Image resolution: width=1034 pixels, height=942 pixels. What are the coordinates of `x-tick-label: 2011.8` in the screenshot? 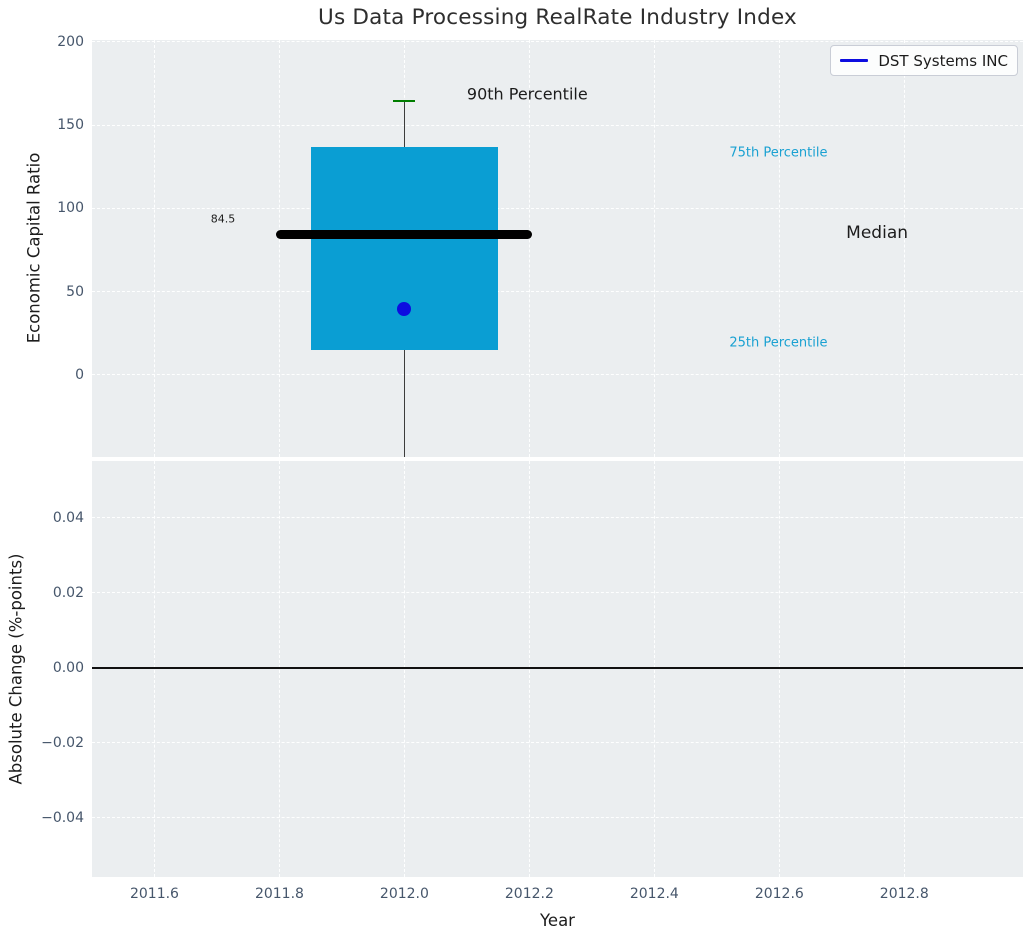 It's located at (279, 894).